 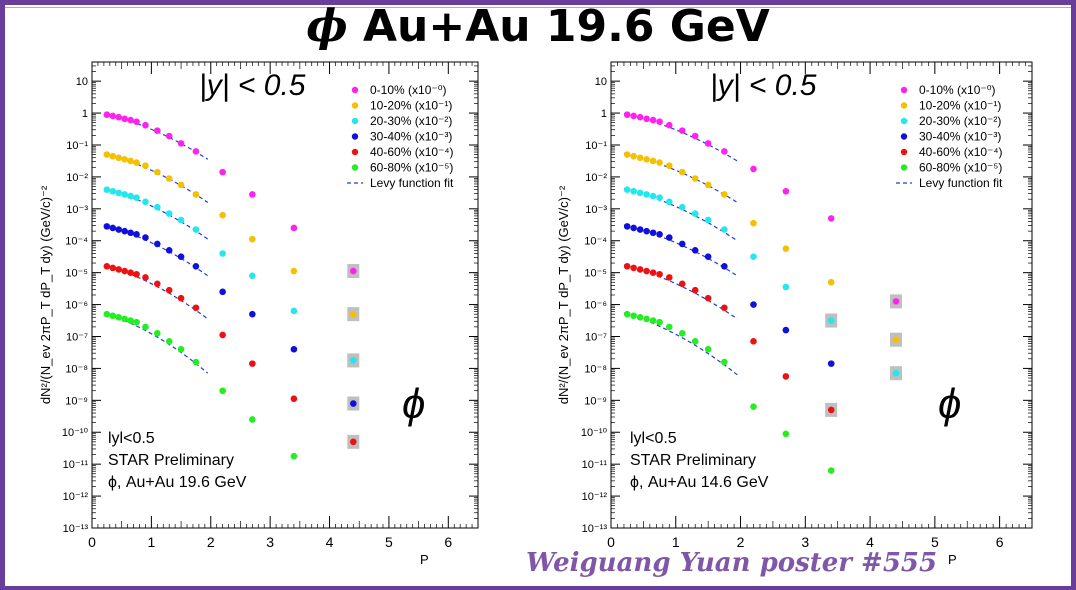 What do you see at coordinates (563, 294) in the screenshot?
I see `y-axis-label: dN²/(N_ev 2πP_T dP_T dy) (GeV/c)⁻²` at bounding box center [563, 294].